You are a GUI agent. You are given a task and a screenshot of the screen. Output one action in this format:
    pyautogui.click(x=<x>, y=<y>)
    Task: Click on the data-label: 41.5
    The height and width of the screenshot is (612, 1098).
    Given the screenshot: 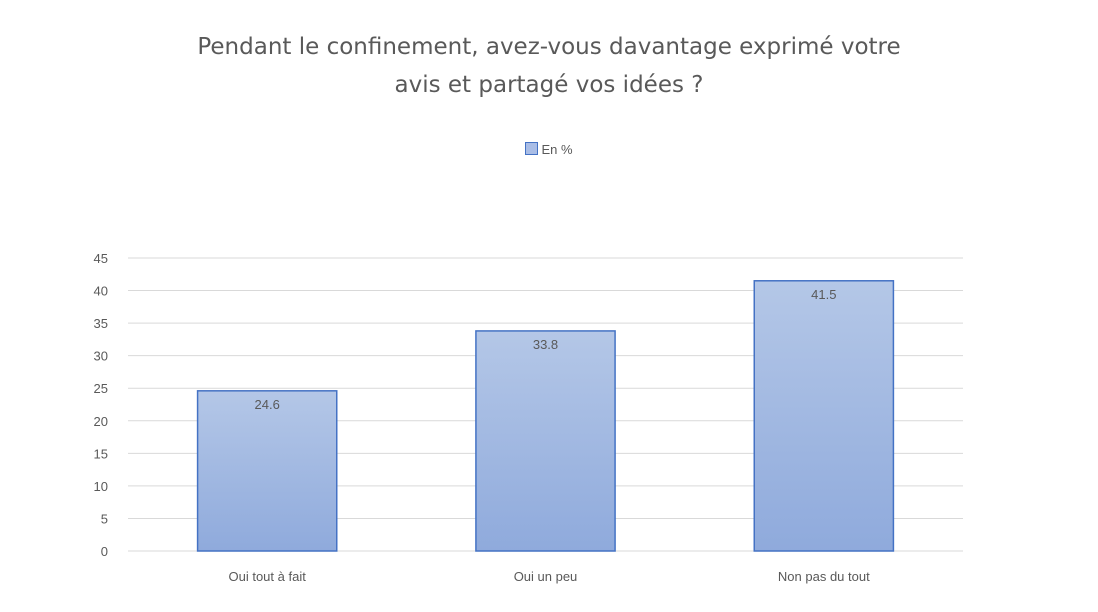 What is the action you would take?
    pyautogui.click(x=823, y=294)
    